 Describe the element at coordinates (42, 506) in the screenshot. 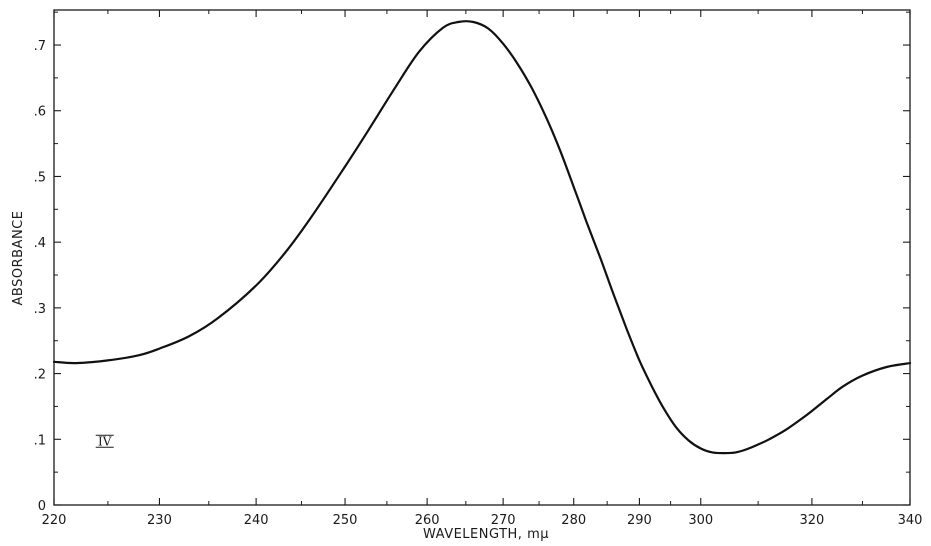

I see `y-tick-label: 0` at that location.